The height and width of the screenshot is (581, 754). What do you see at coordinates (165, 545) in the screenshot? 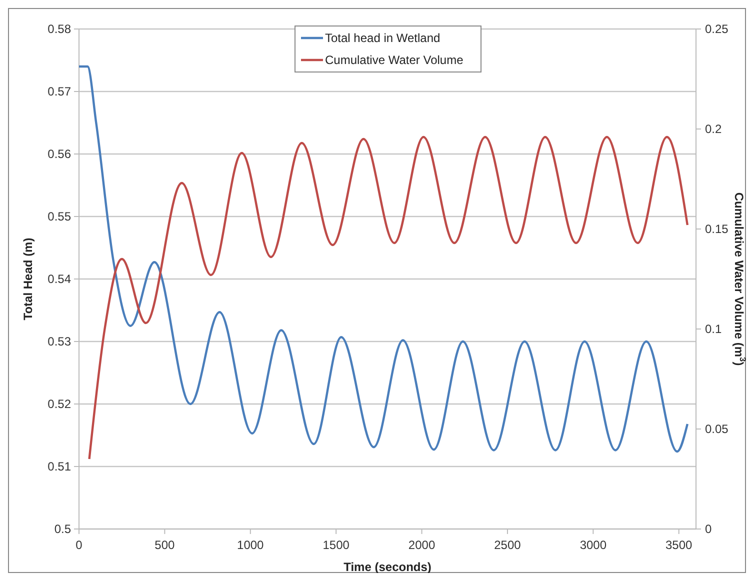
I see `x-tick-label: 500` at bounding box center [165, 545].